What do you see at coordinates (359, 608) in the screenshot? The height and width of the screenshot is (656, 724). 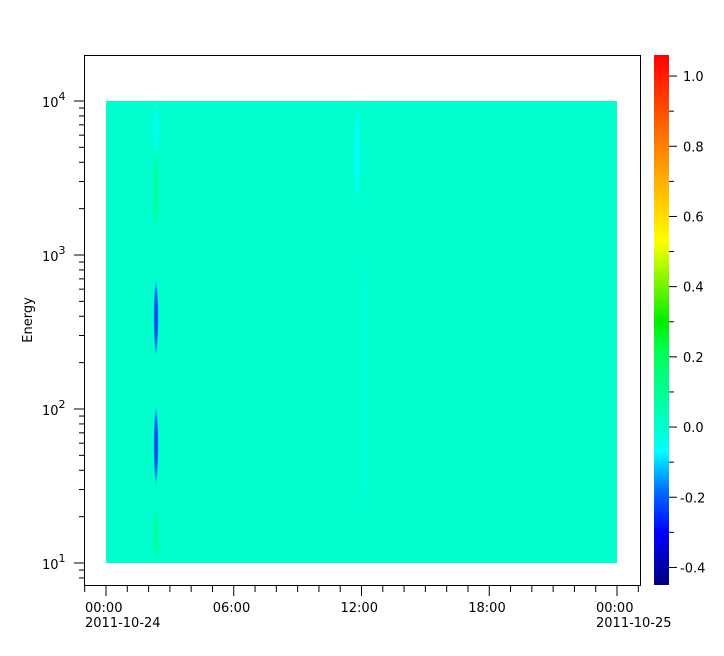 I see `x-tick-label: 12:00` at bounding box center [359, 608].